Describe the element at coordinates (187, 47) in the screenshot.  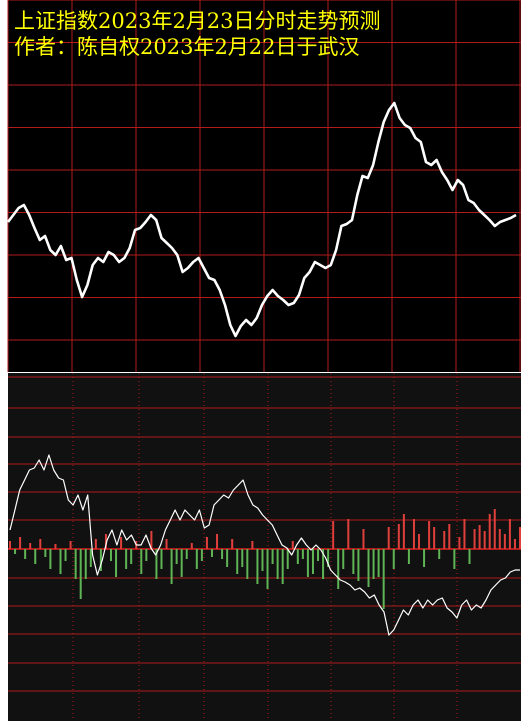
I see `chart-subtitle: 作者：陈自权2023年2月22日于武汉` at that location.